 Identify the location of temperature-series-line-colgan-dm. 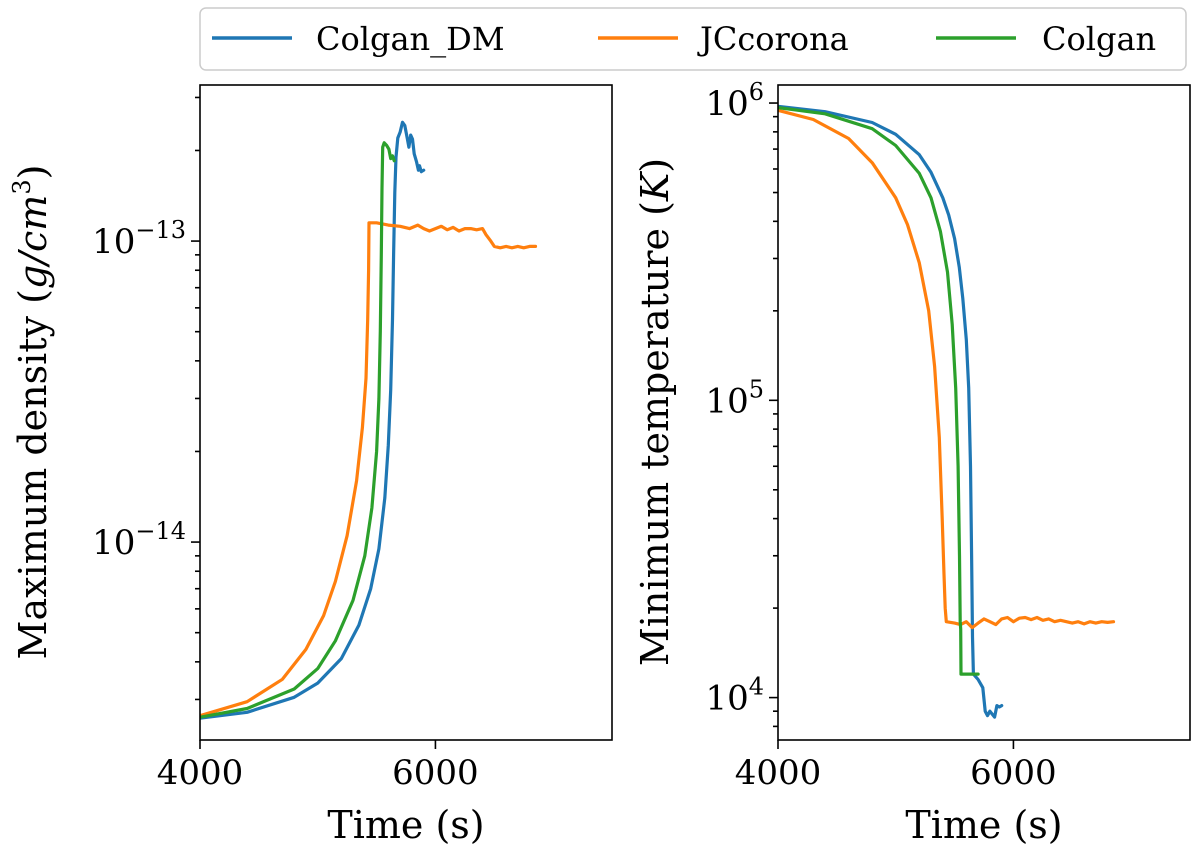
(891, 411).